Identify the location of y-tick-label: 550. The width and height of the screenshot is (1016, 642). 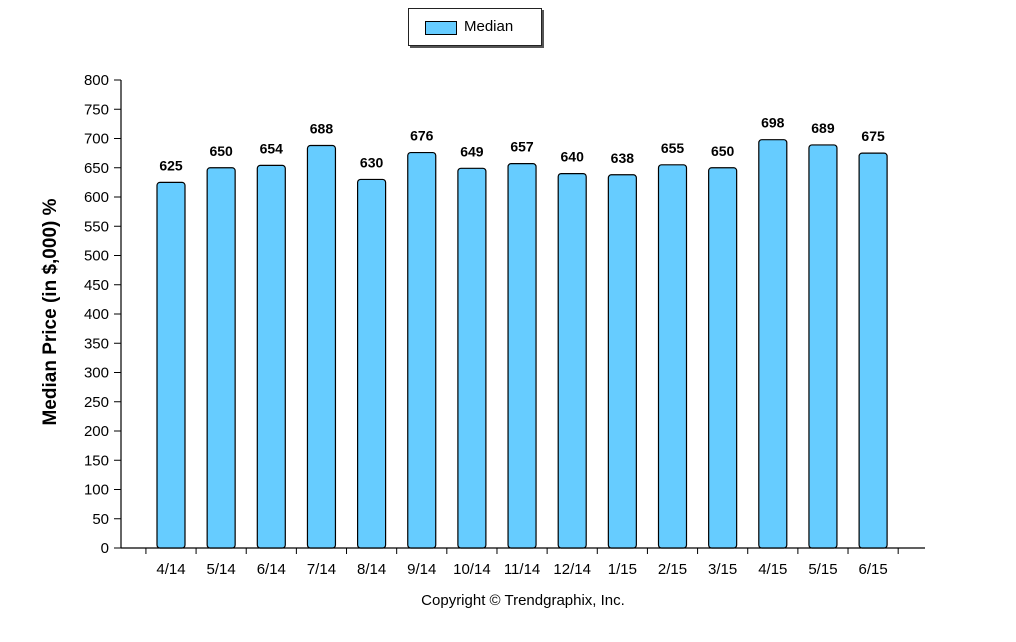
(96, 226).